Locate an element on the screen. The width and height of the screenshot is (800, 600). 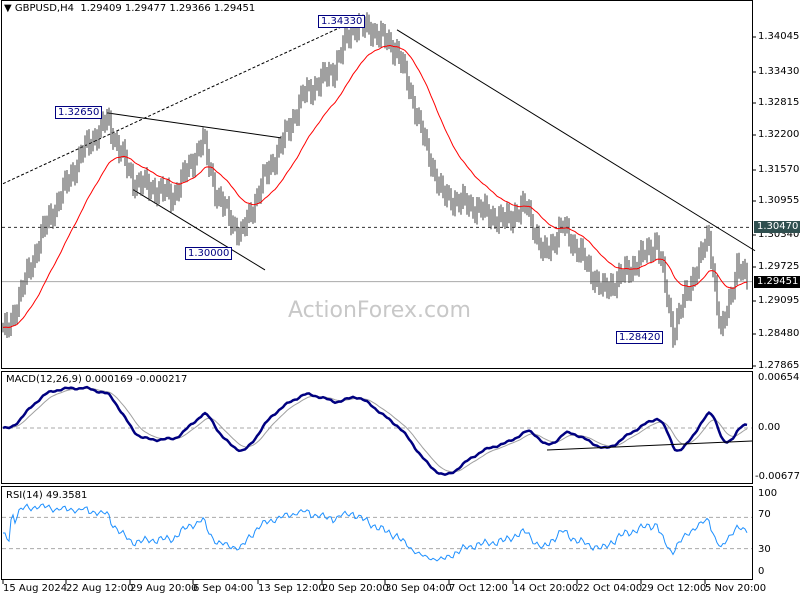
macd-trendline is located at coordinates (649, 445).